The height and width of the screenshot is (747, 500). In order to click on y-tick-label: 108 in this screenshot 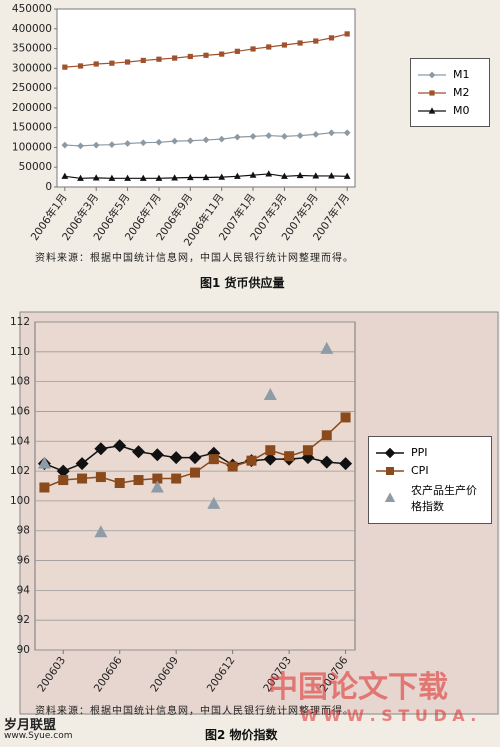, I will do `click(20, 382)`.